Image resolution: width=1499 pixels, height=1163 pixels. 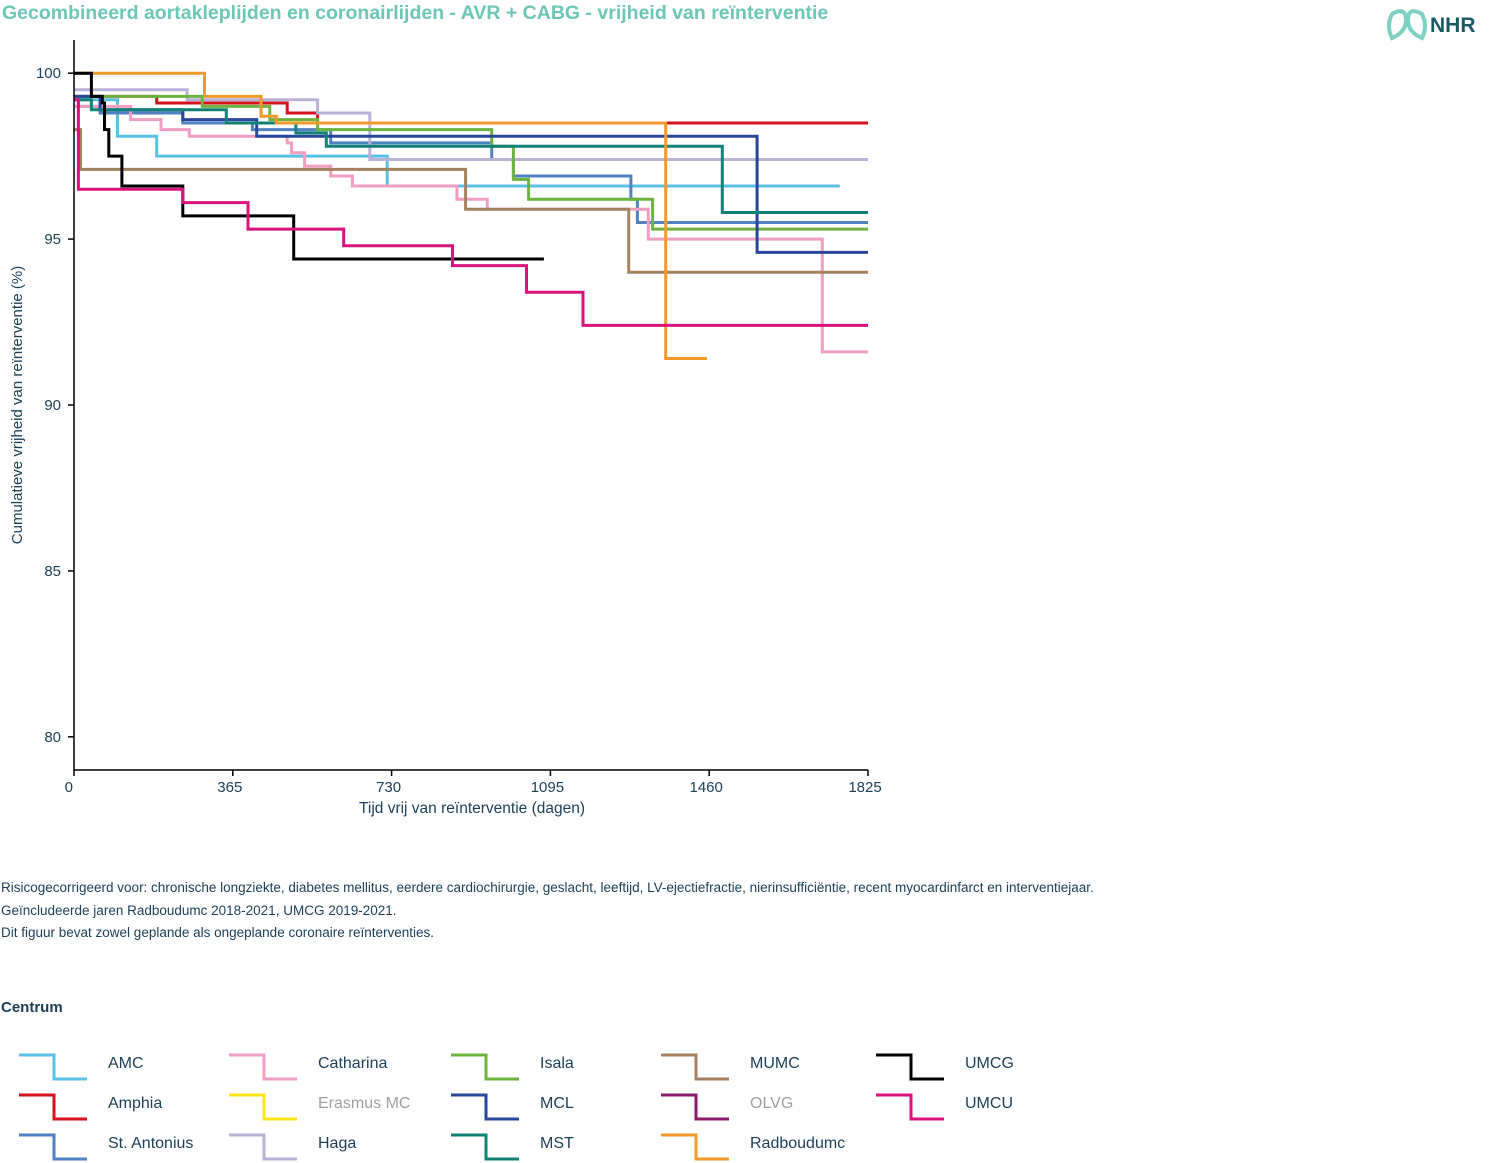 What do you see at coordinates (775, 1063) in the screenshot?
I see `legend-label: MUMC` at bounding box center [775, 1063].